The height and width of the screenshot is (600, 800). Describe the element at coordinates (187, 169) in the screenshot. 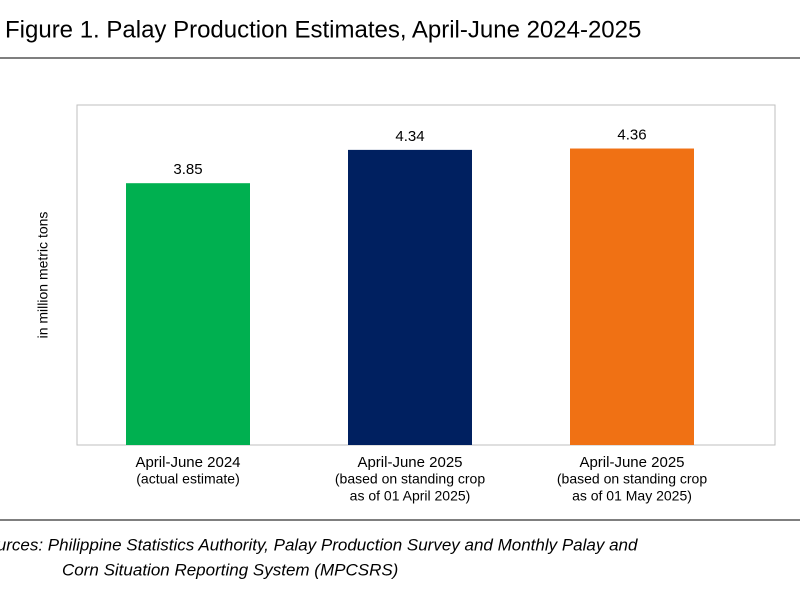

I see `data-label: 3.85` at that location.